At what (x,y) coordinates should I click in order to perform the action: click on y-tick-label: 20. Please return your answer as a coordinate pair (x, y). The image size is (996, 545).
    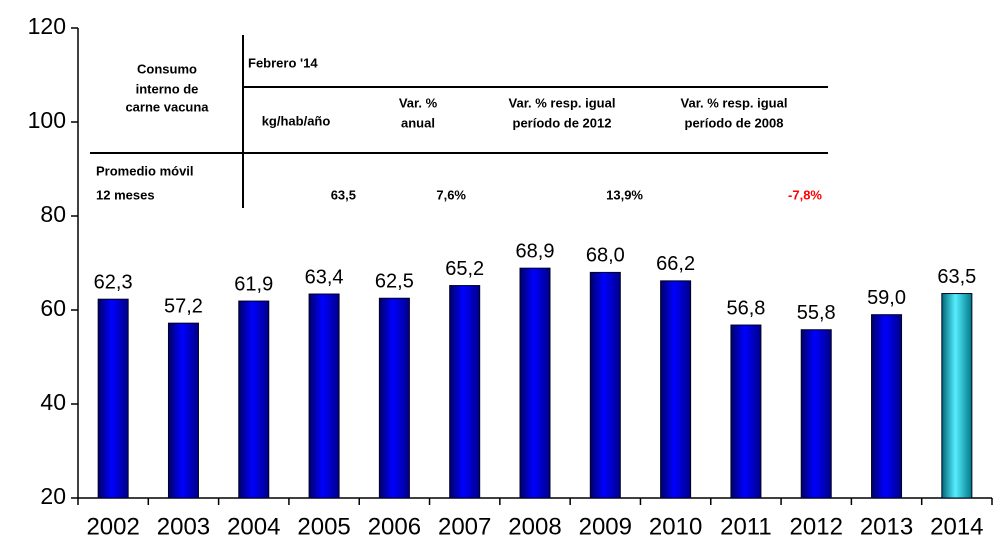
    Looking at the image, I should click on (53, 496).